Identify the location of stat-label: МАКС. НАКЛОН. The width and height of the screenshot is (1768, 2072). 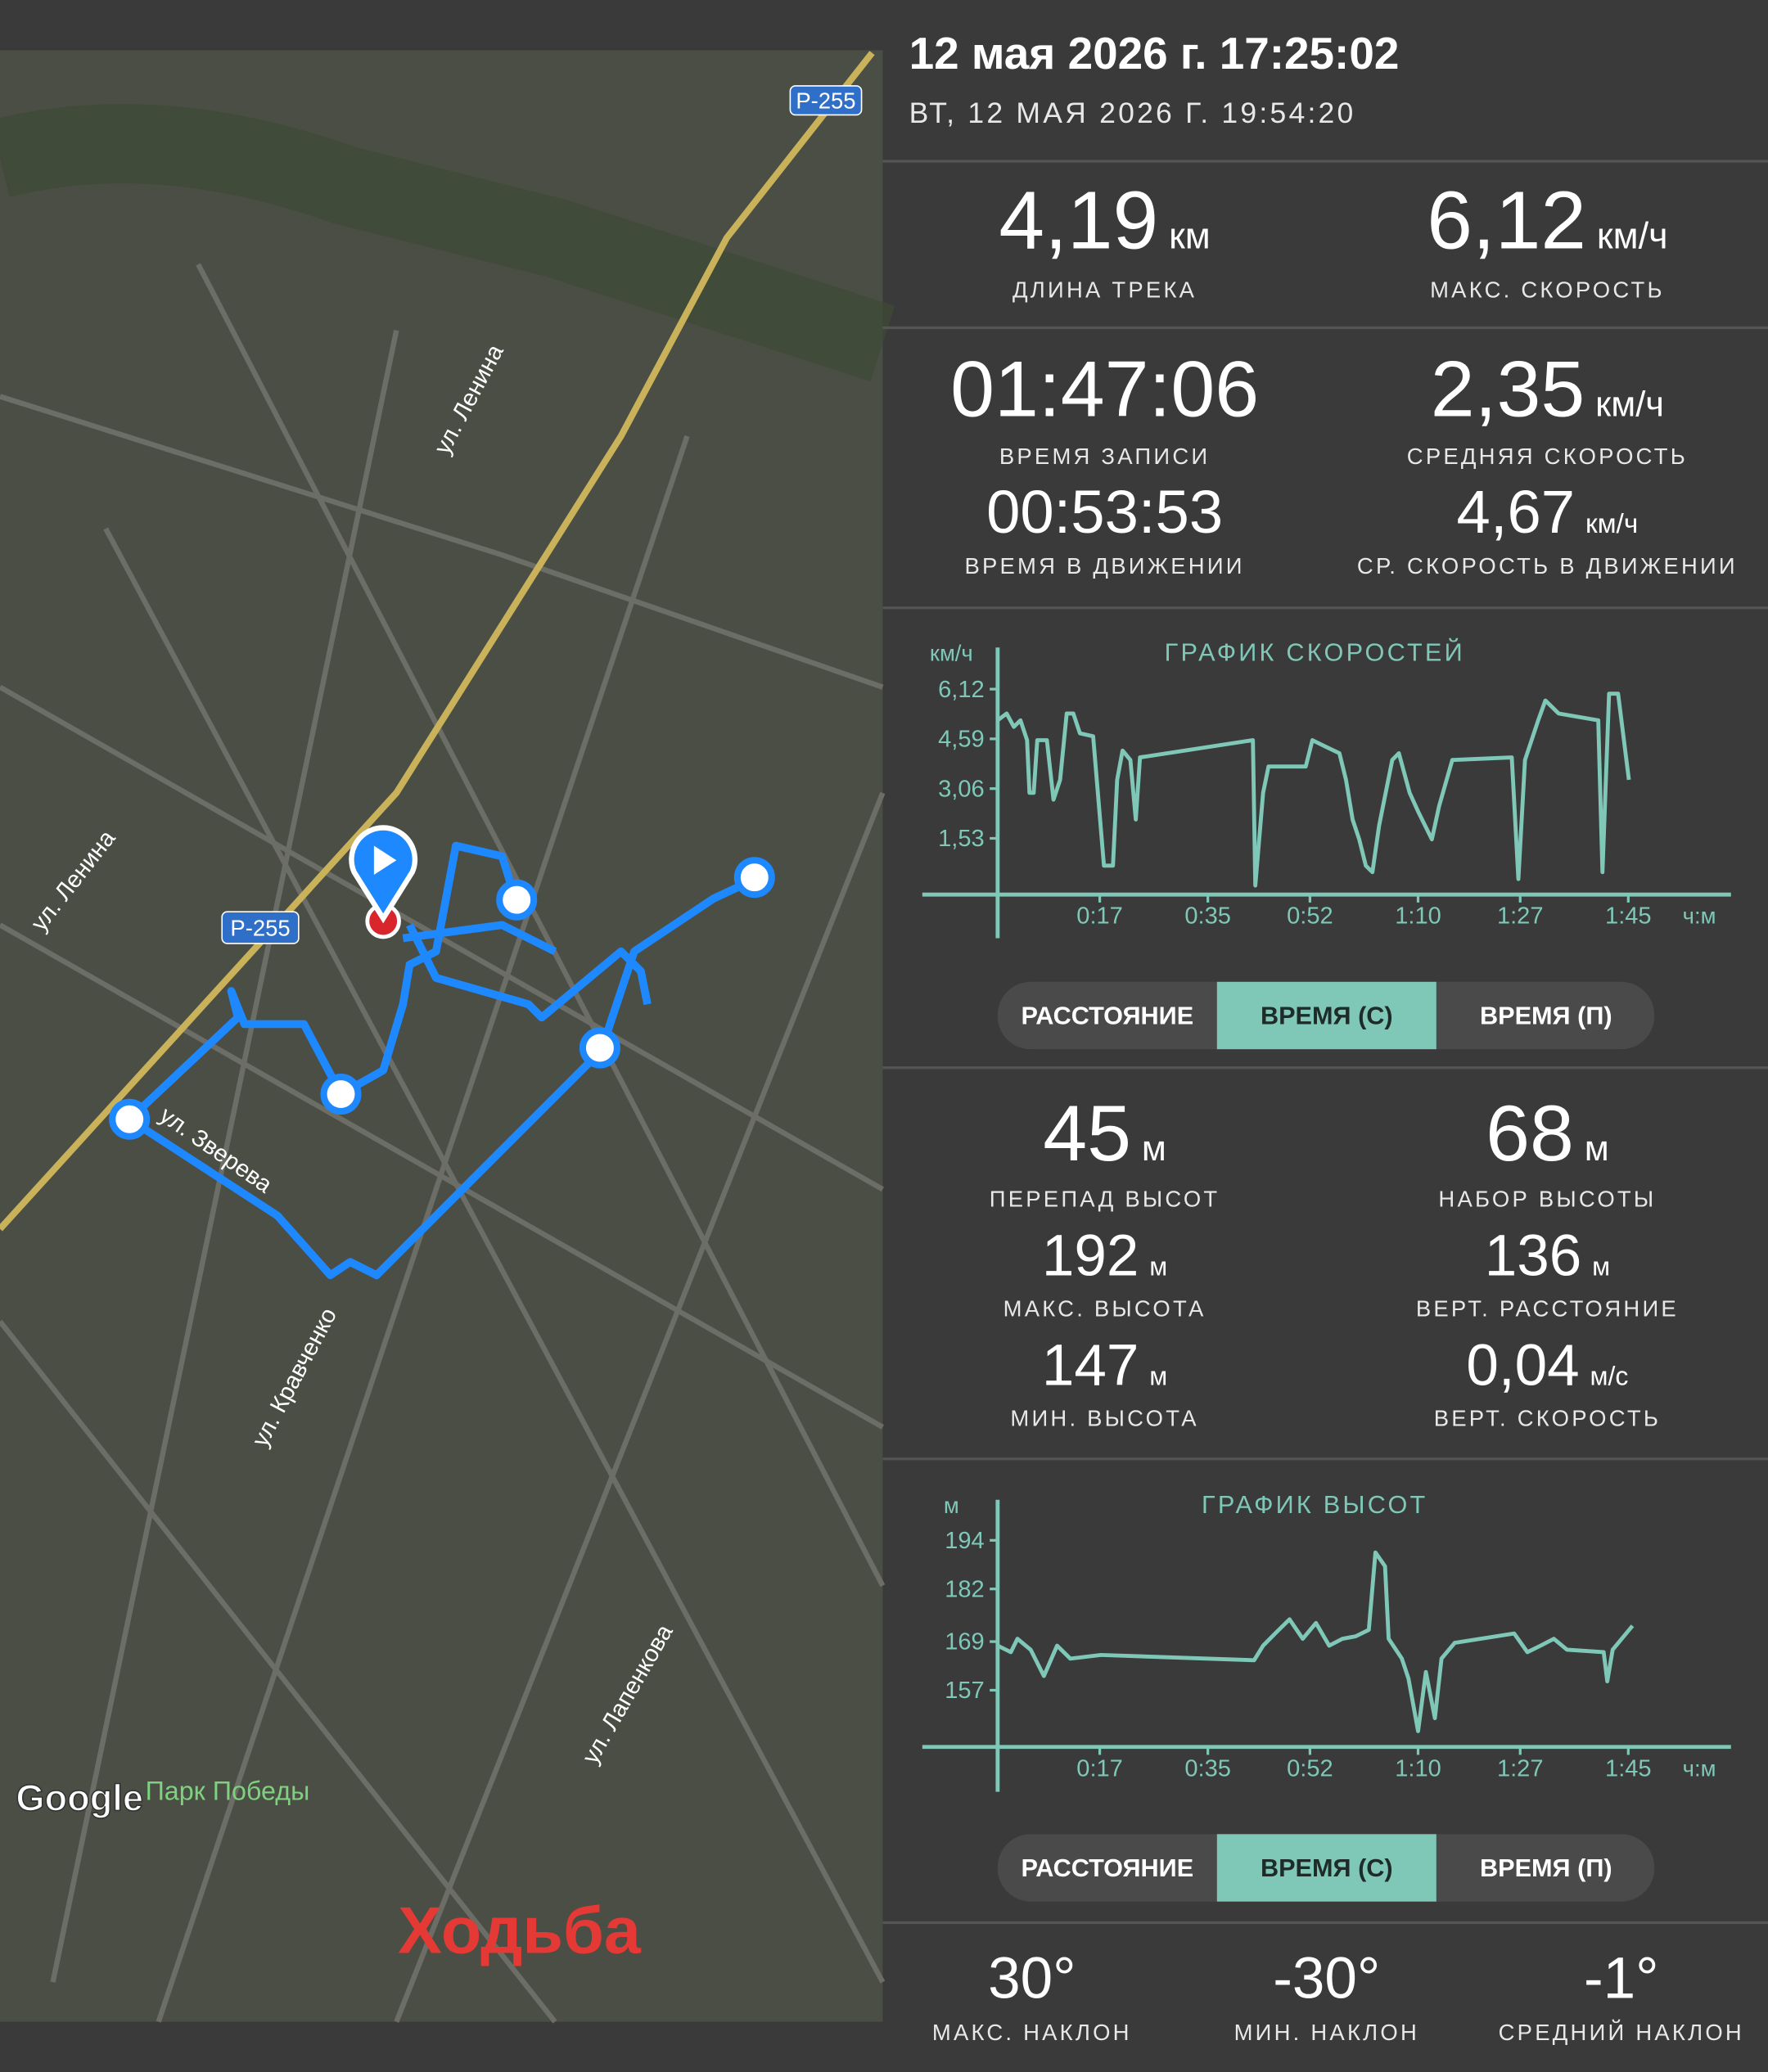
(1032, 2032).